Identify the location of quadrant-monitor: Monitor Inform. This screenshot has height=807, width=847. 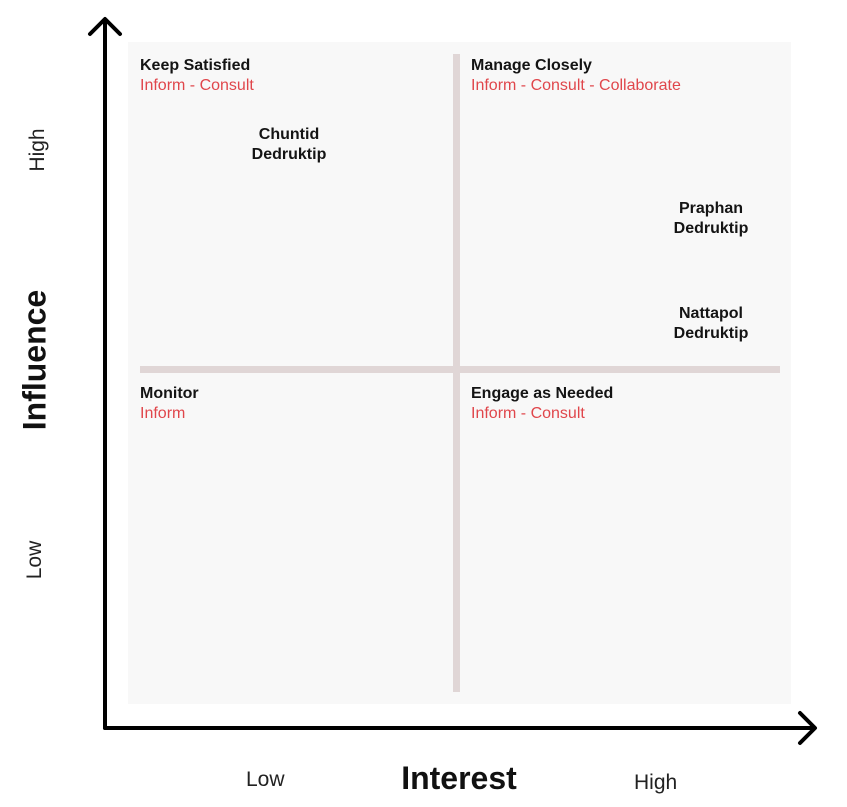
(169, 404).